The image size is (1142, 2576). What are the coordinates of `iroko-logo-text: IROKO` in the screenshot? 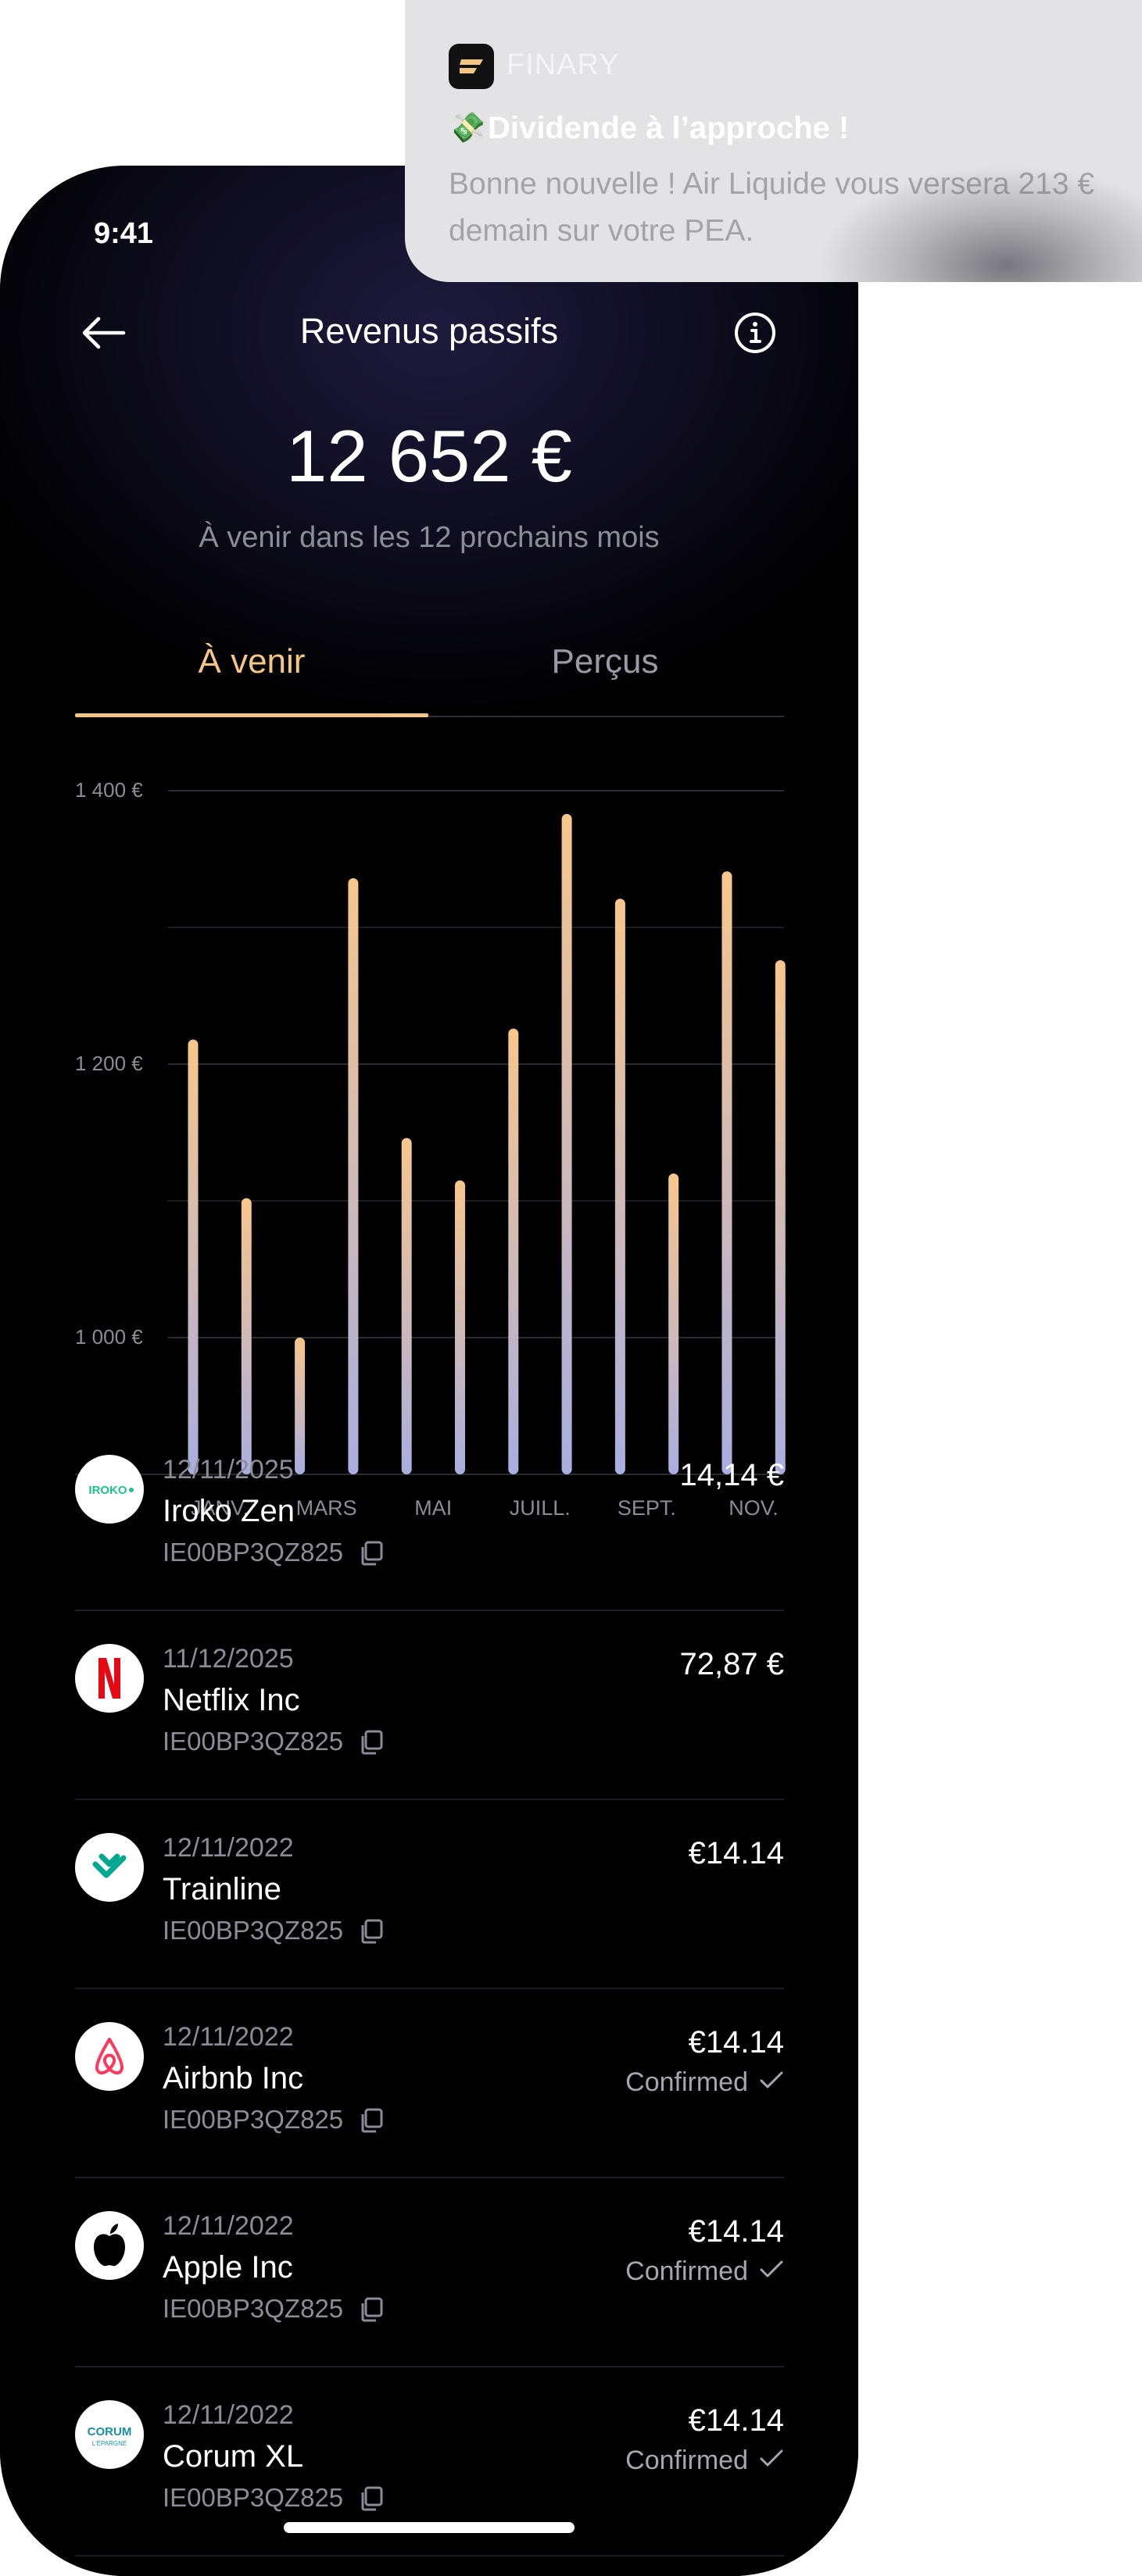 It's located at (107, 1491).